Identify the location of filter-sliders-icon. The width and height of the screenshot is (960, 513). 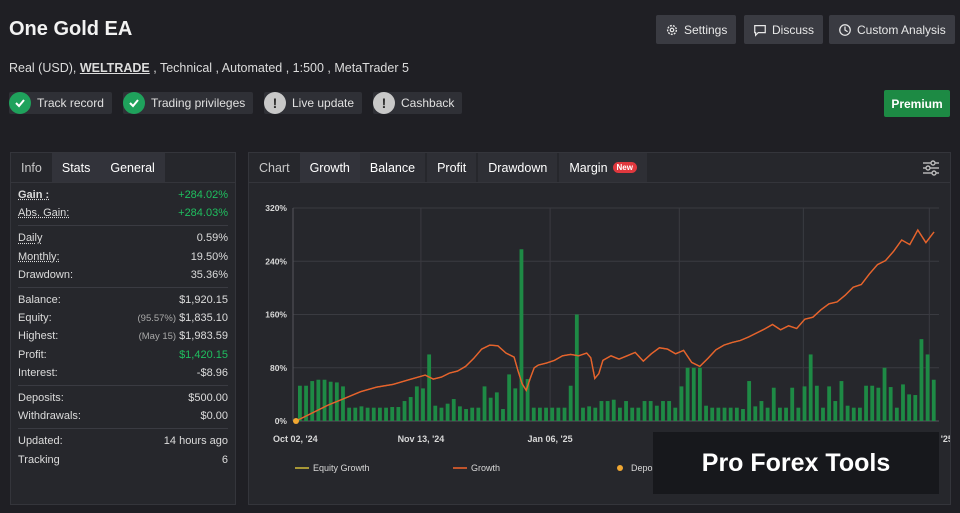
(931, 168).